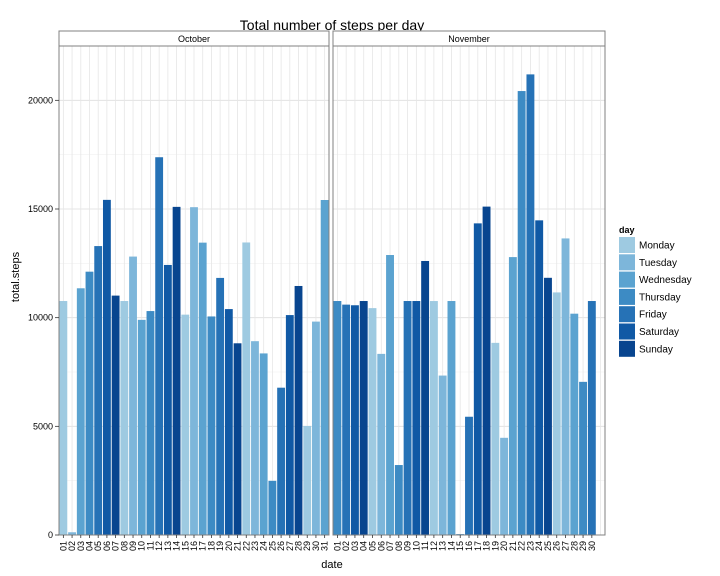  Describe the element at coordinates (272, 546) in the screenshot. I see `x-tick-label: 25` at that location.